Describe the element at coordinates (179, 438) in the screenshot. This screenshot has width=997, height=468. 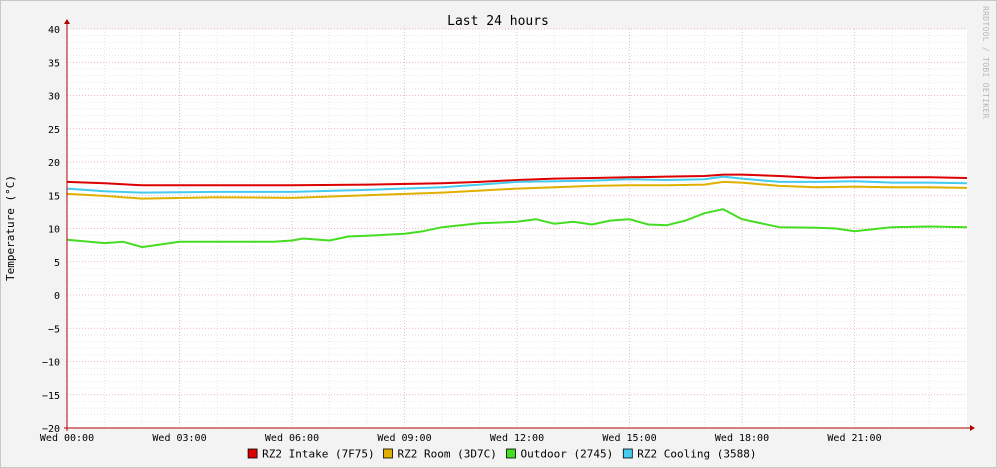
I see `x-tick-label: Wed 03:00` at that location.